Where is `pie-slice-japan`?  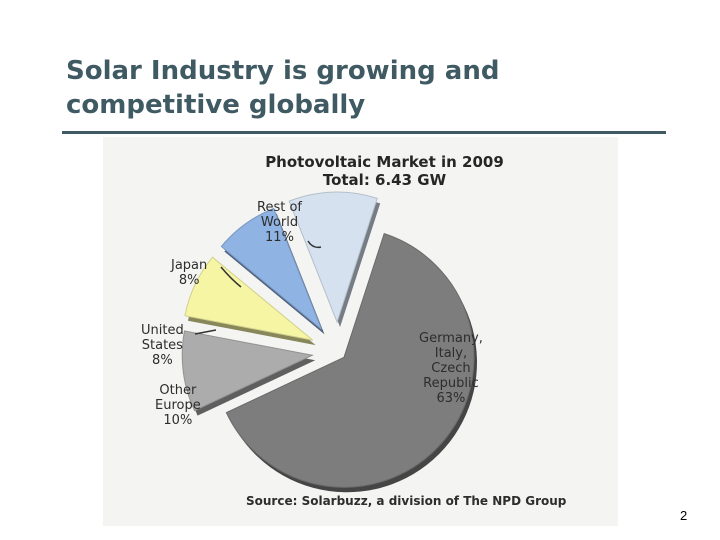 pie-slice-japan is located at coordinates (271, 268).